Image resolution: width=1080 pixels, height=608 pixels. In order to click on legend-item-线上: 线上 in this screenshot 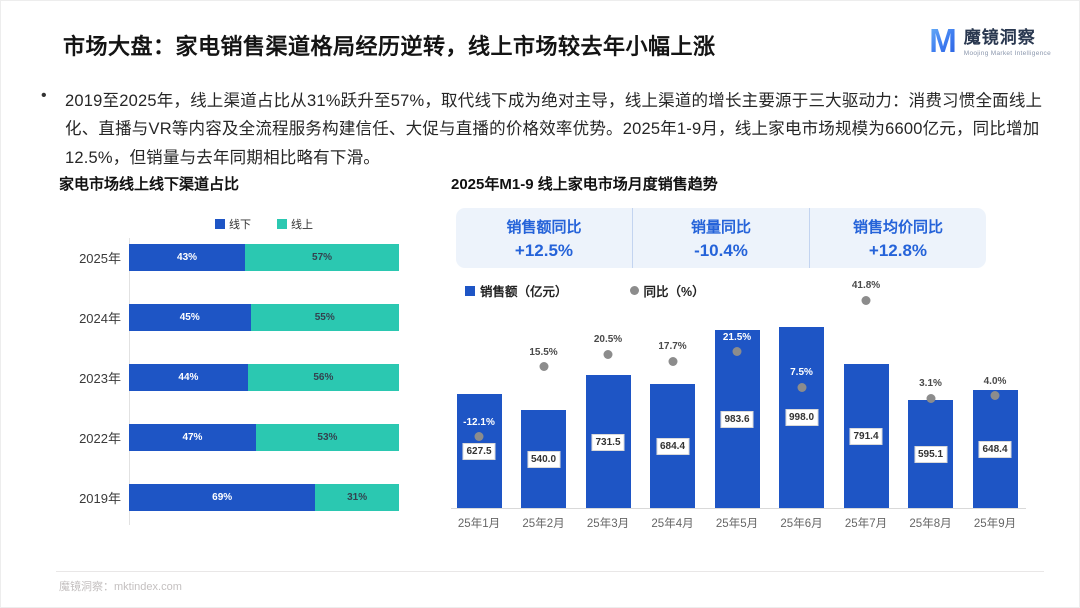, I will do `click(295, 224)`.